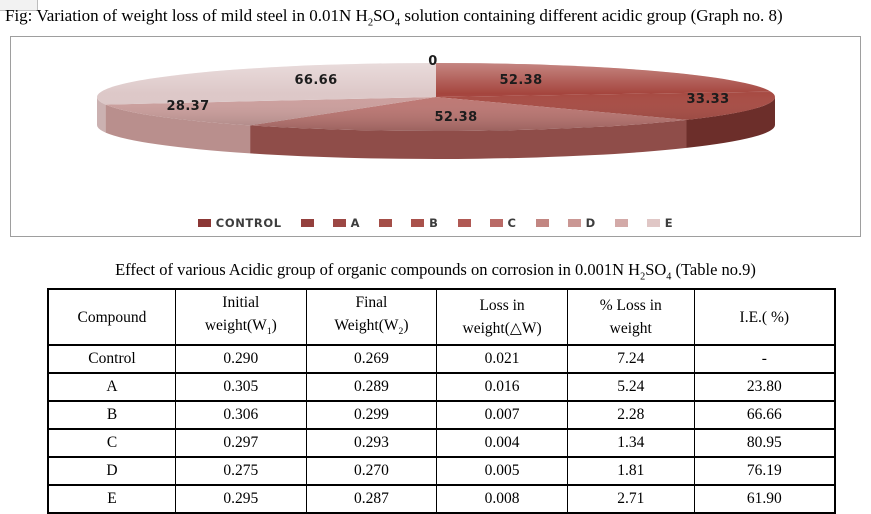  I want to click on pie-data-label: 66.66, so click(315, 80).